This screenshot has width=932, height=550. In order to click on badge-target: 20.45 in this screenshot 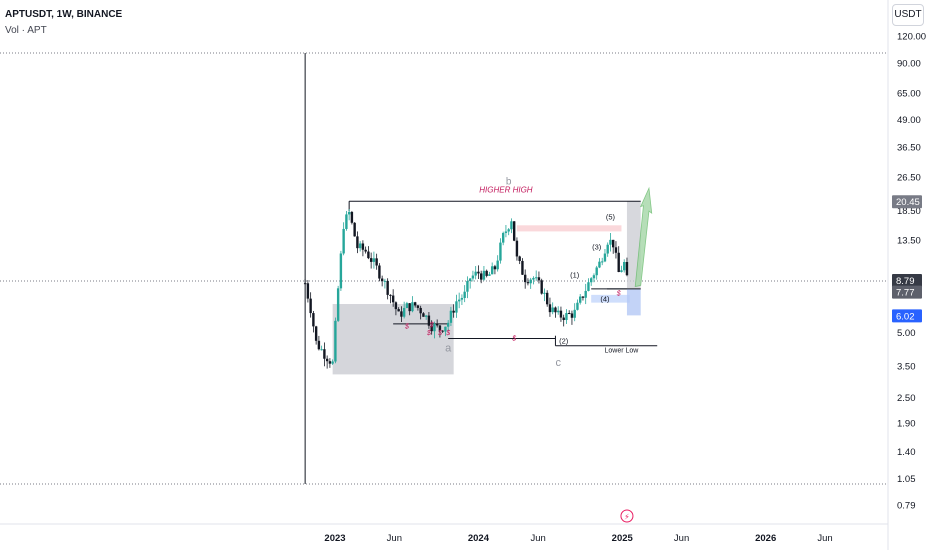, I will do `click(908, 202)`.